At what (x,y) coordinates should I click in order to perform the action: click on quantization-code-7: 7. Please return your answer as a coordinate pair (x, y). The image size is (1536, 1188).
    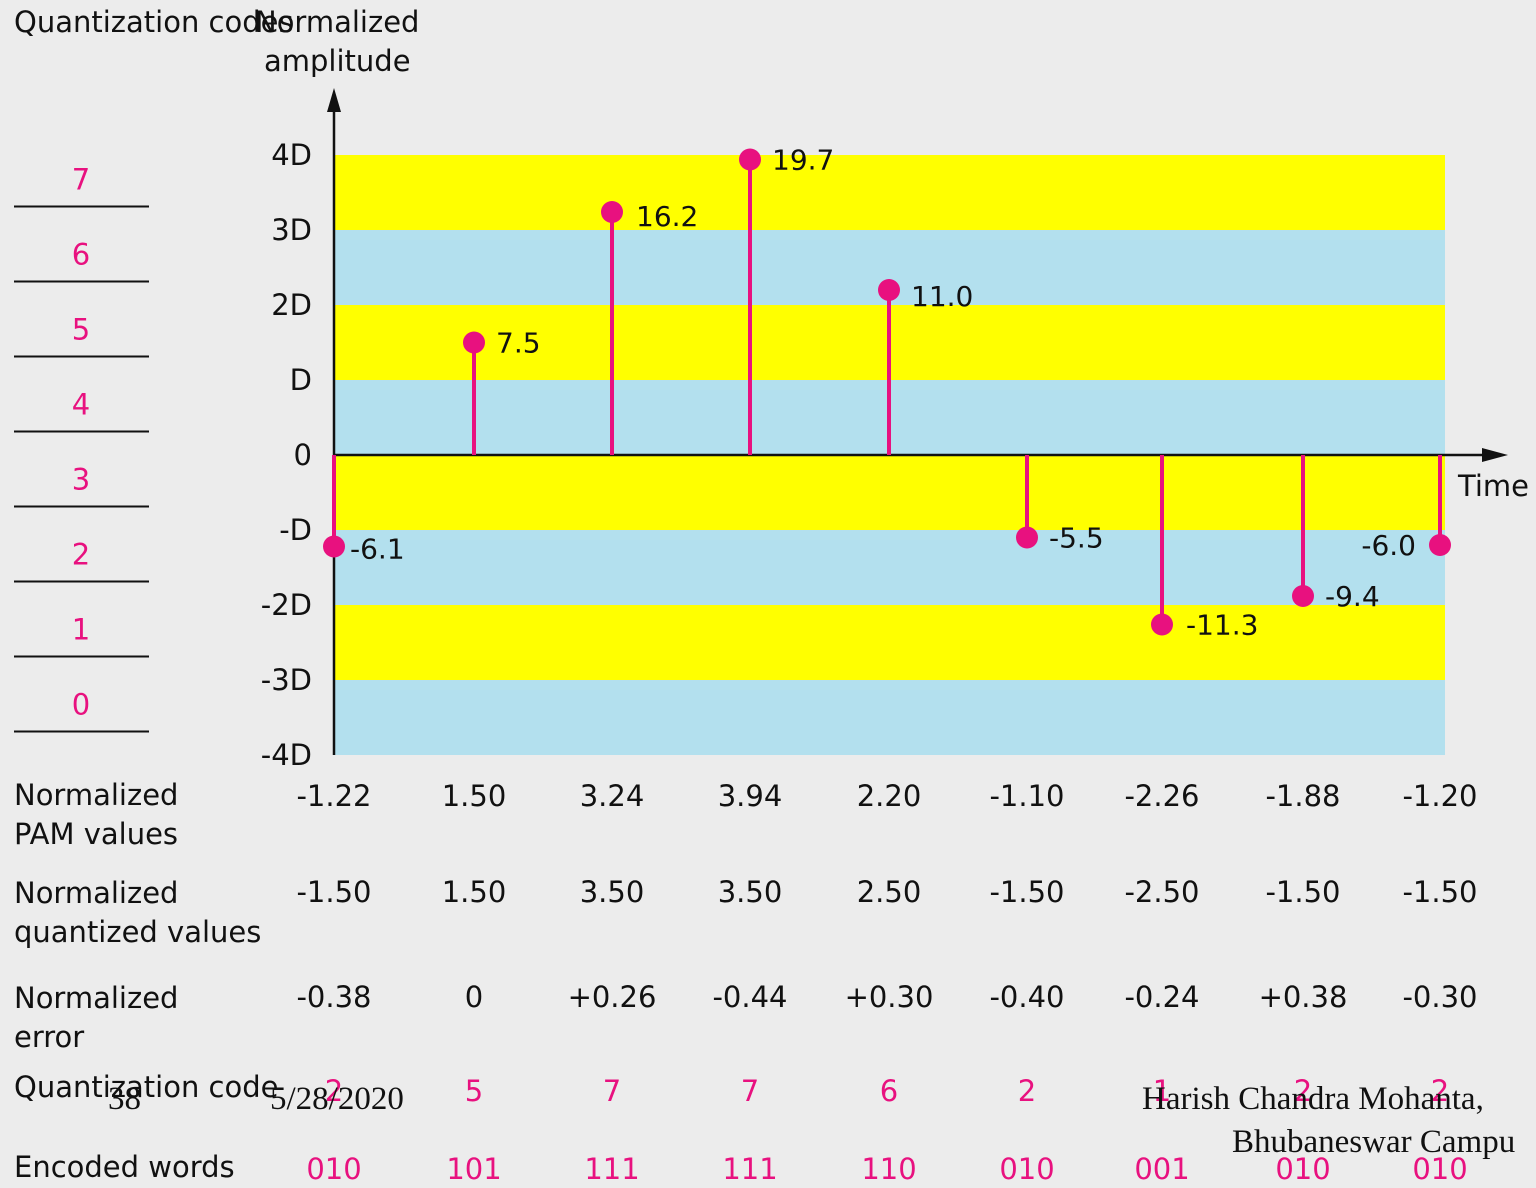
    Looking at the image, I should click on (81, 180).